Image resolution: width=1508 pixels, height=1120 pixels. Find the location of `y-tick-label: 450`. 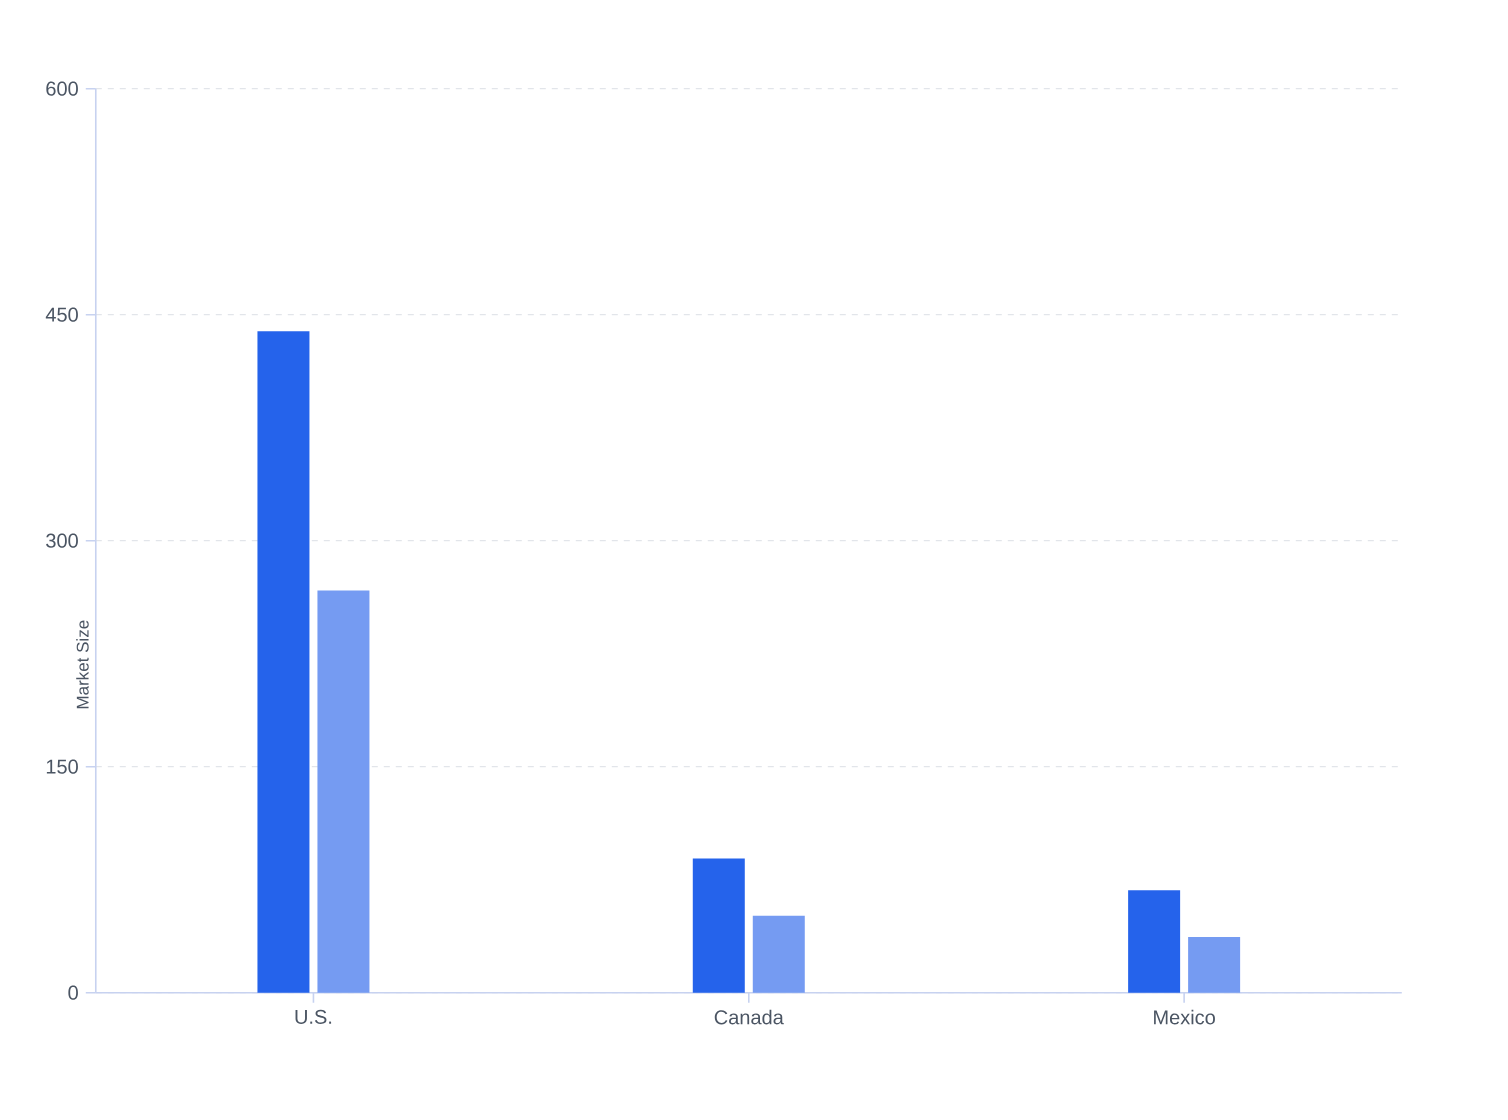

y-tick-label: 450 is located at coordinates (61, 314).